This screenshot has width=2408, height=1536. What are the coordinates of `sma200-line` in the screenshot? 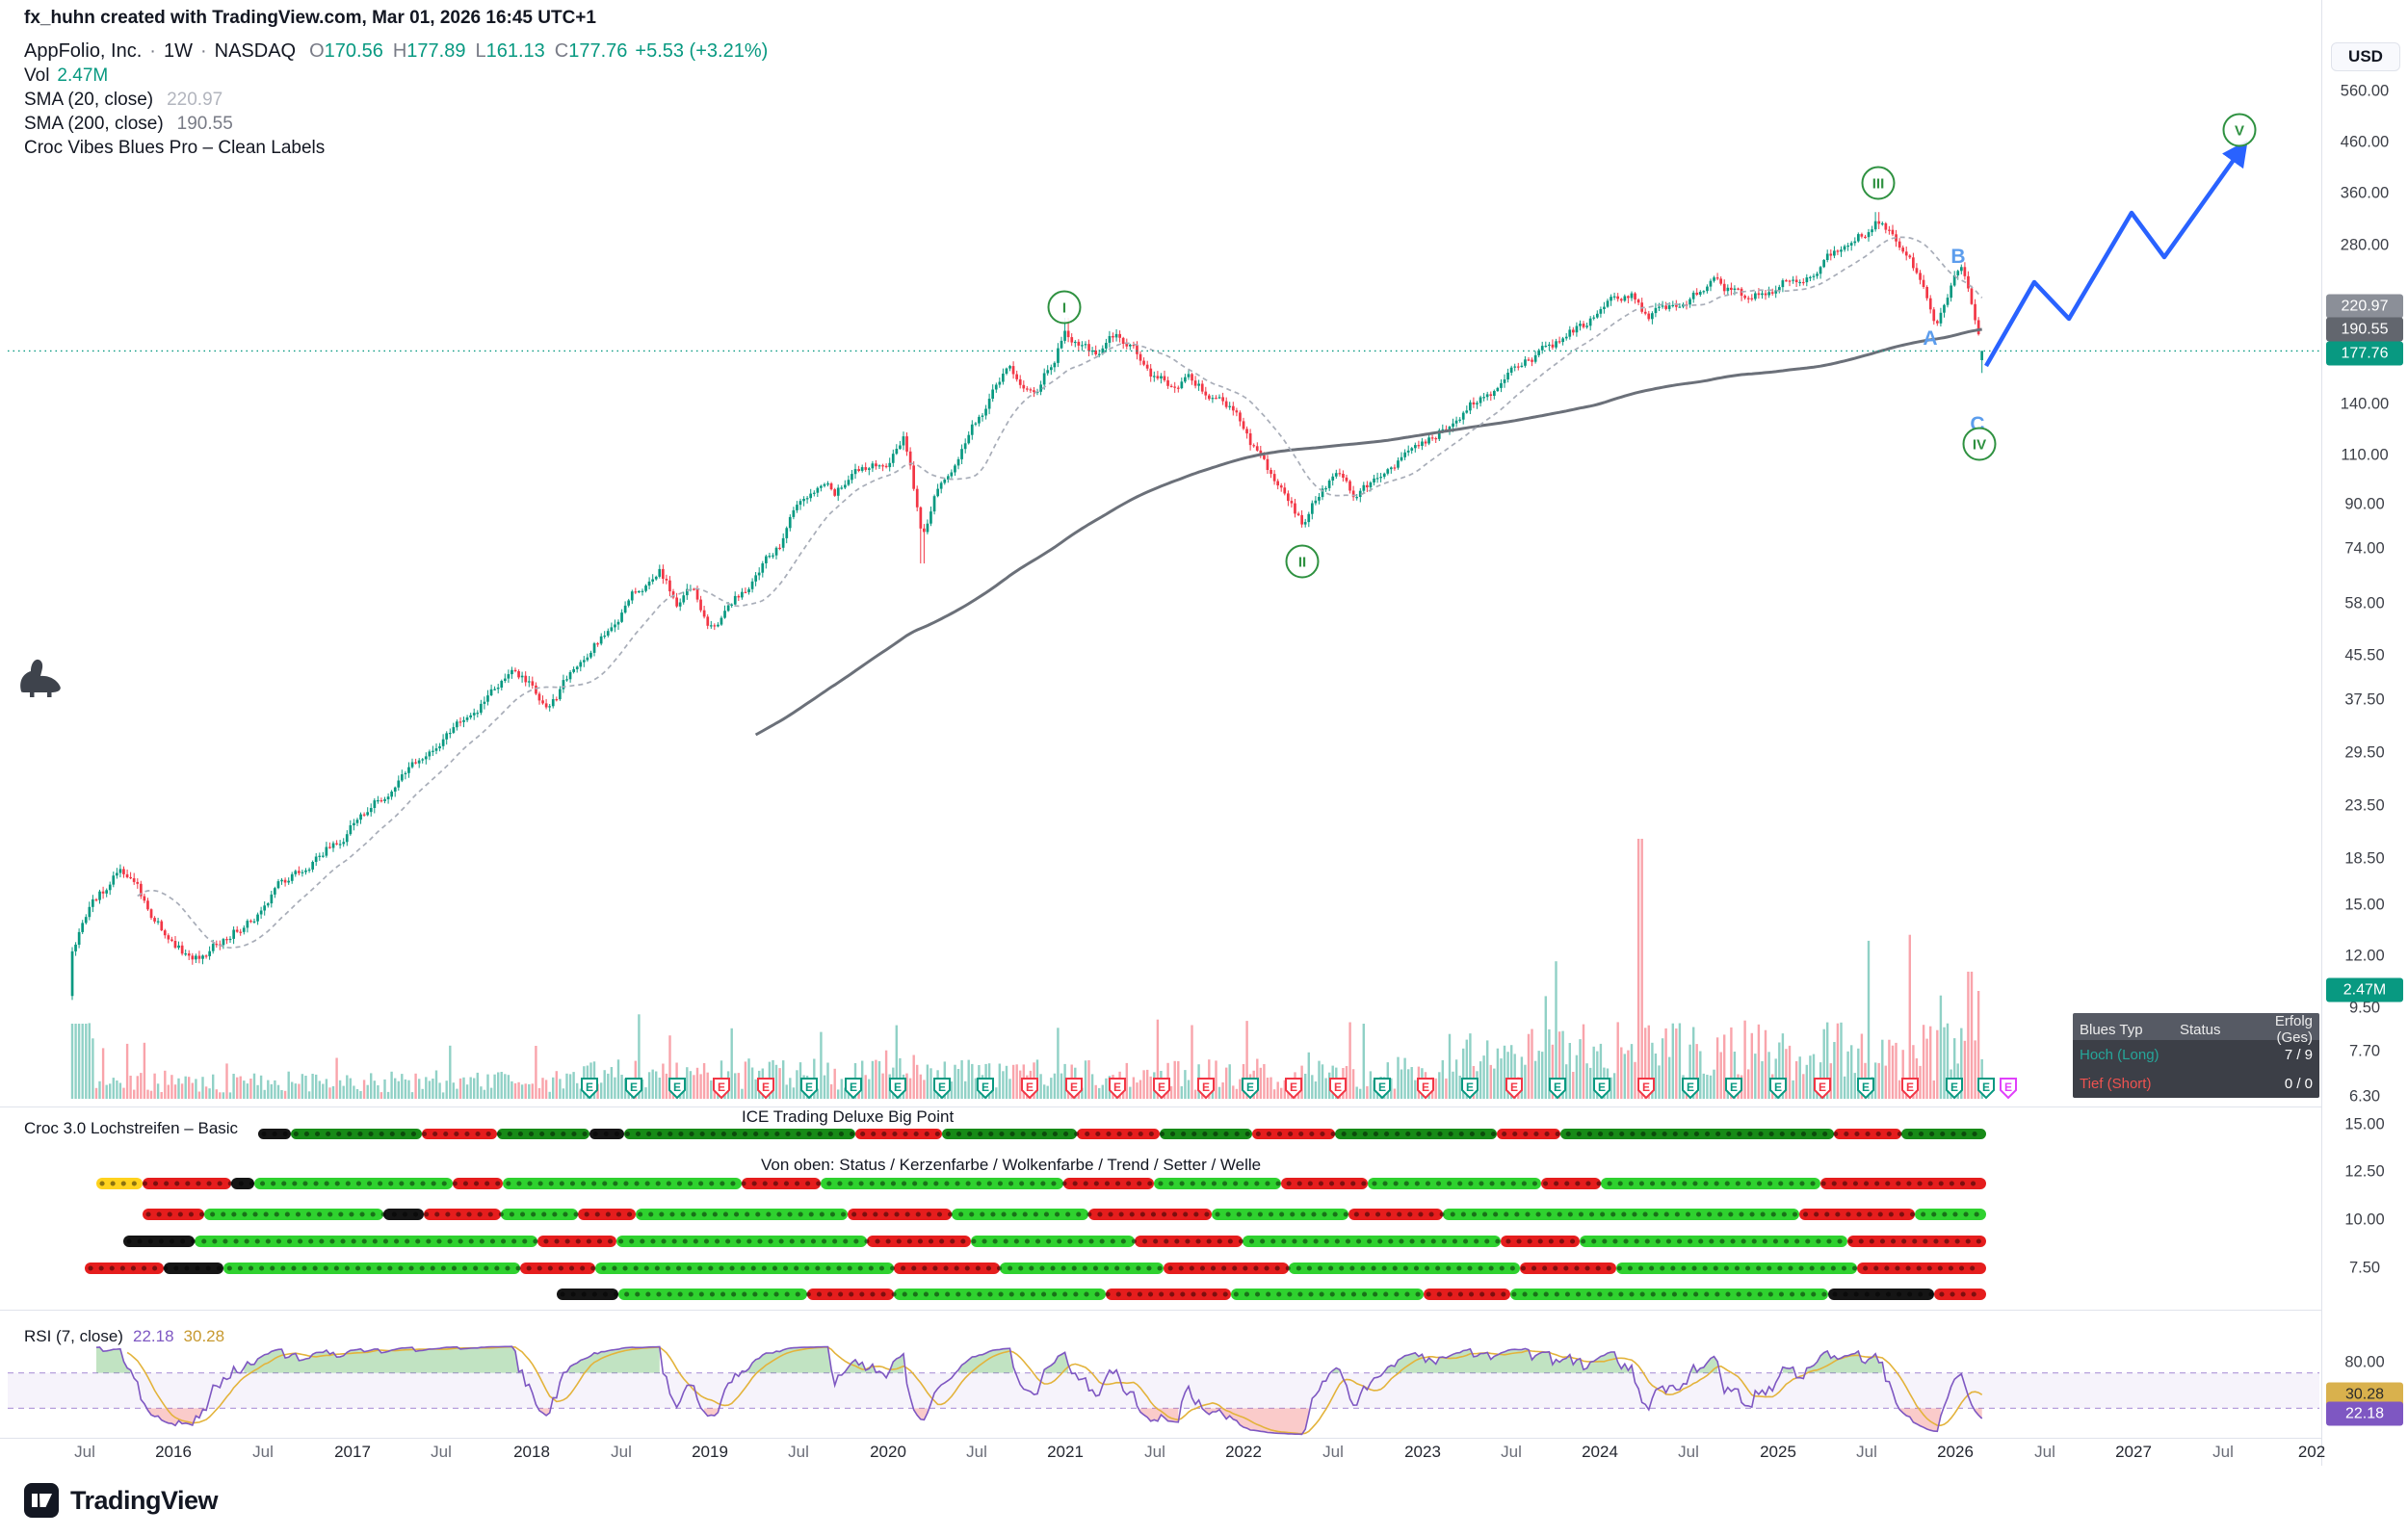 It's located at (1368, 532).